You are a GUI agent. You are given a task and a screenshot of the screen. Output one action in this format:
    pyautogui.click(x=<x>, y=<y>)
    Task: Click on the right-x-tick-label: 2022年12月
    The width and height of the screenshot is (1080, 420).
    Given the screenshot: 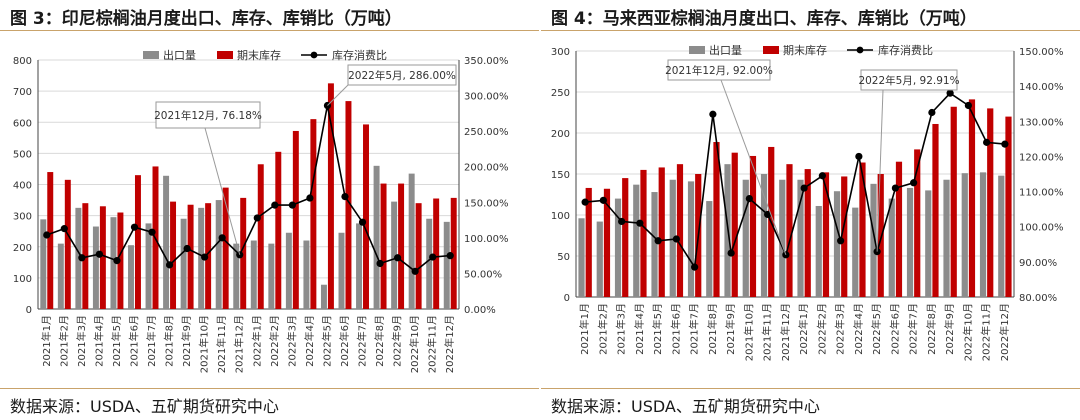 What is the action you would take?
    pyautogui.click(x=1004, y=332)
    